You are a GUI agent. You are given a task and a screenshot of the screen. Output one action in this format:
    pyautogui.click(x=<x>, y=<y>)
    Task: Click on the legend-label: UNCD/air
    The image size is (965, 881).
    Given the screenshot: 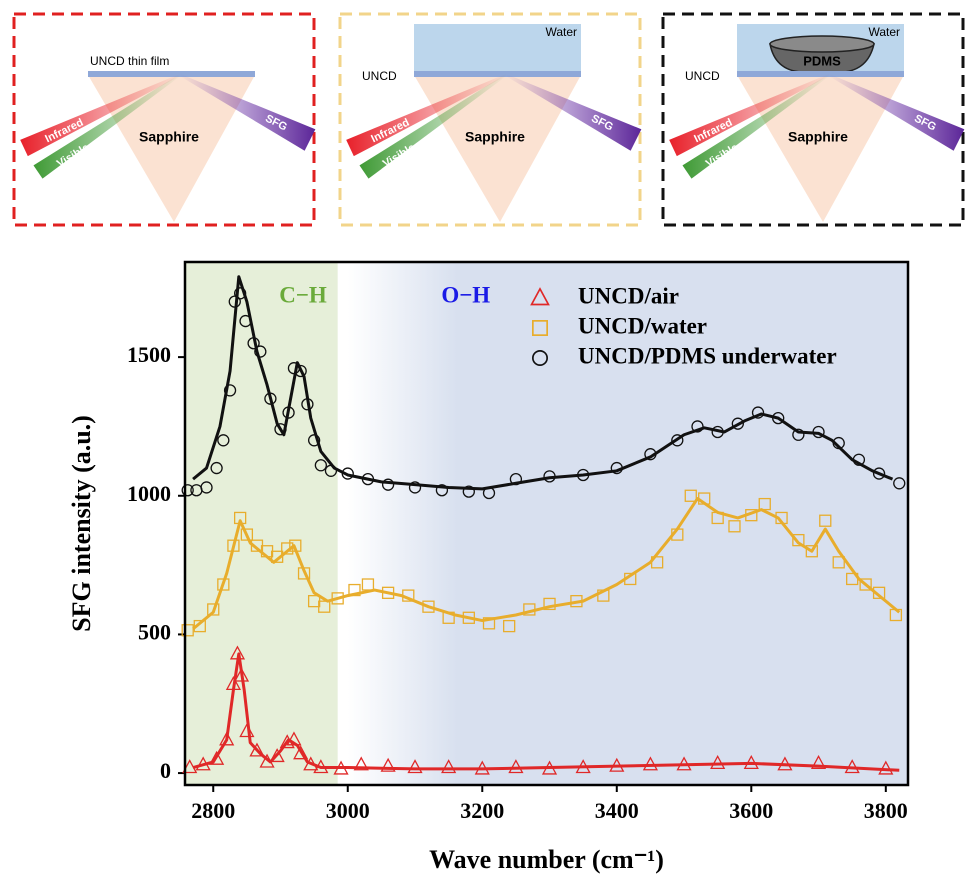 What is the action you would take?
    pyautogui.click(x=628, y=295)
    